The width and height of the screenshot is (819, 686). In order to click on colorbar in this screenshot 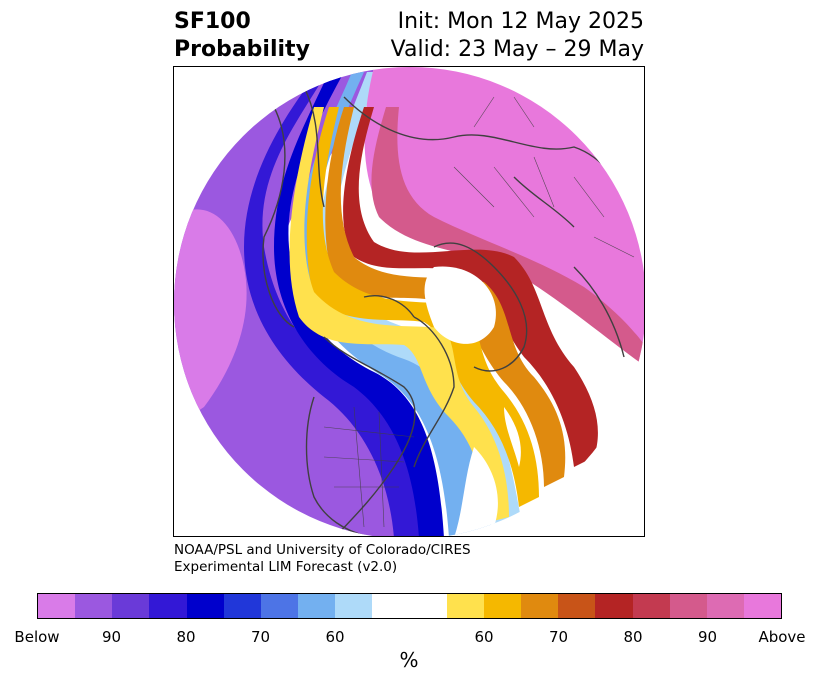, I will do `click(409, 606)`.